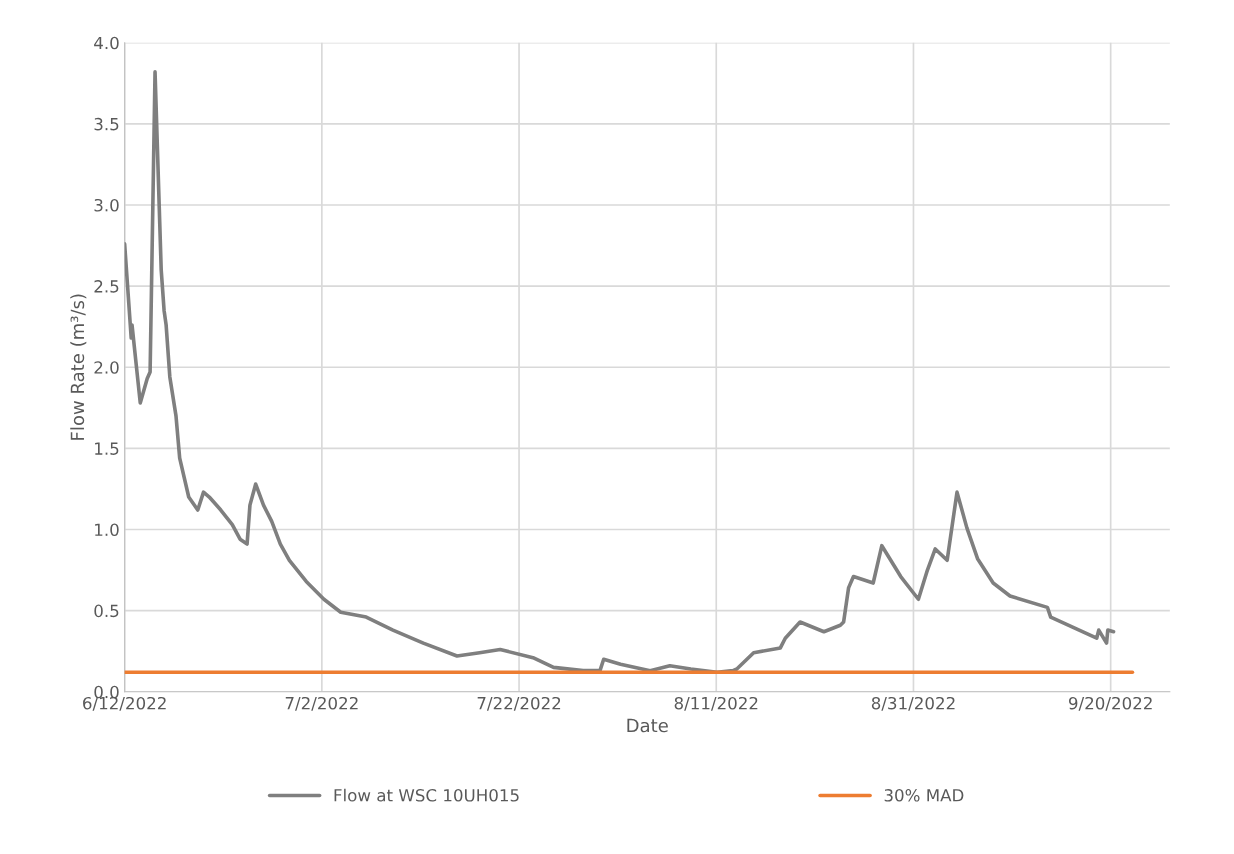 This screenshot has height=854, width=1234. Describe the element at coordinates (106, 611) in the screenshot. I see `y-tick-label: 0.5` at that location.